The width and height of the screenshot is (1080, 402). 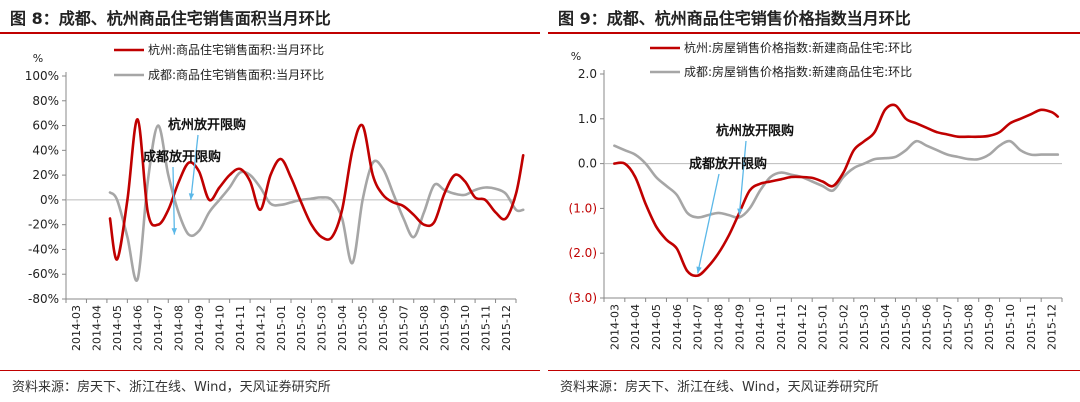 I want to click on y-tick-label: 0%, so click(x=49, y=200).